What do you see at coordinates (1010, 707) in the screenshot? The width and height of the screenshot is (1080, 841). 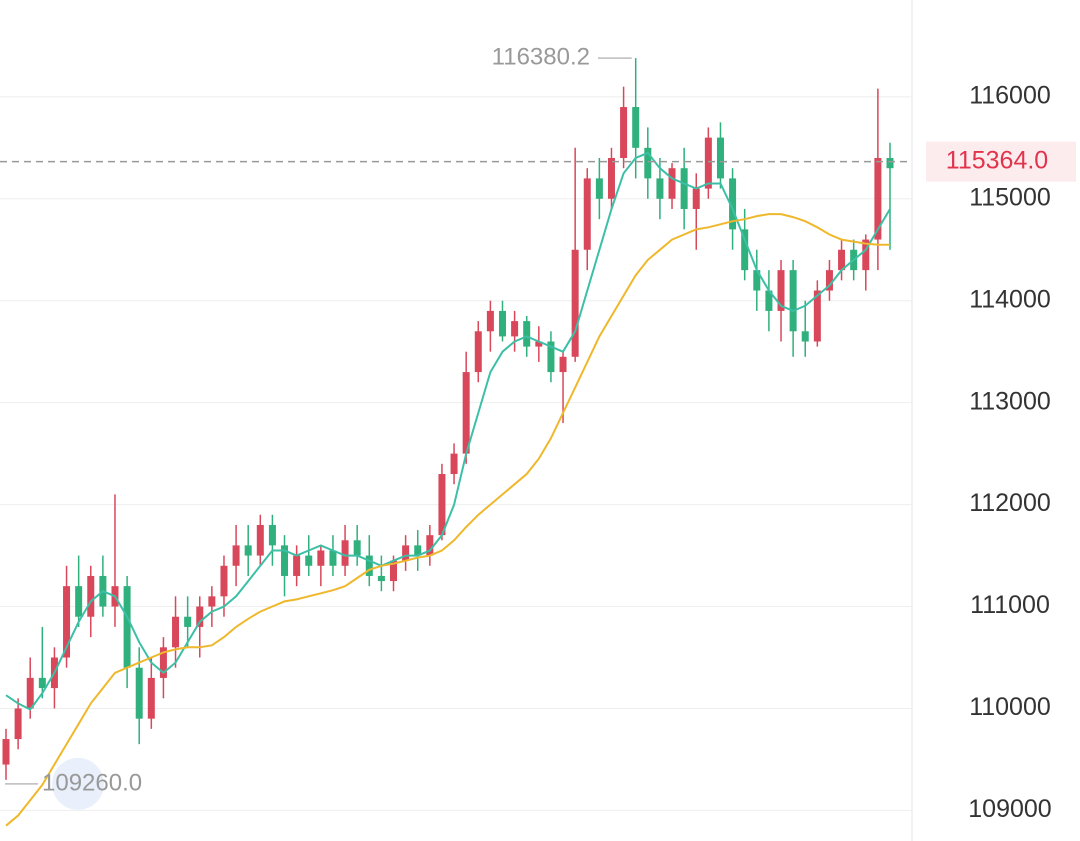 I see `y-tick-label: 110000` at bounding box center [1010, 707].